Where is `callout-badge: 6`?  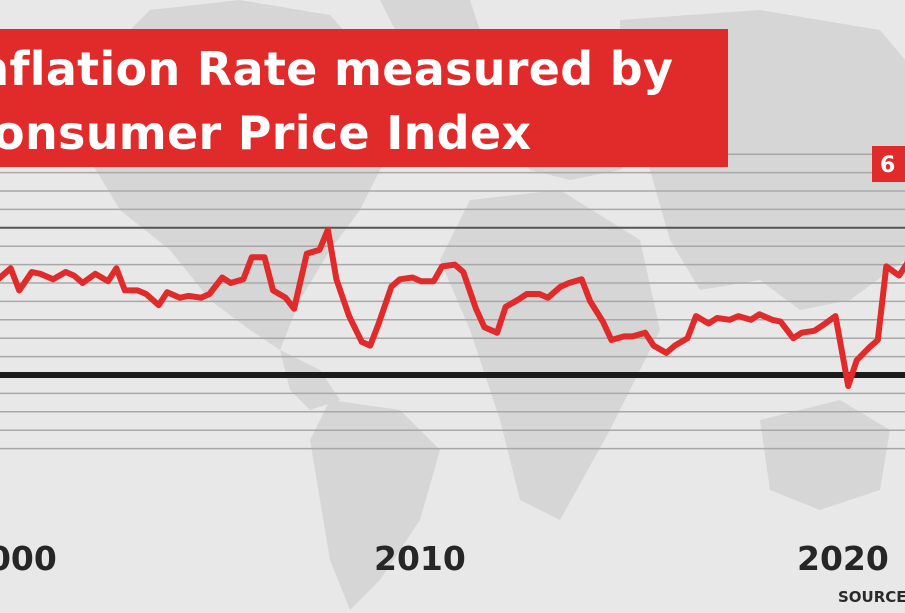
callout-badge: 6 is located at coordinates (888, 164).